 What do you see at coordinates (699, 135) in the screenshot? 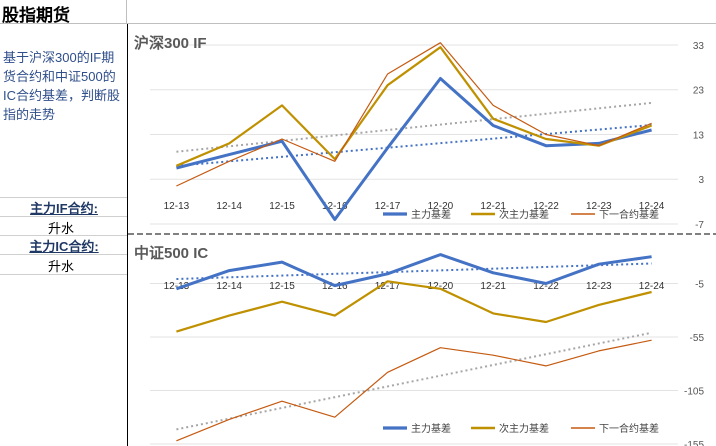
I see `y-tick-label: 13` at bounding box center [699, 135].